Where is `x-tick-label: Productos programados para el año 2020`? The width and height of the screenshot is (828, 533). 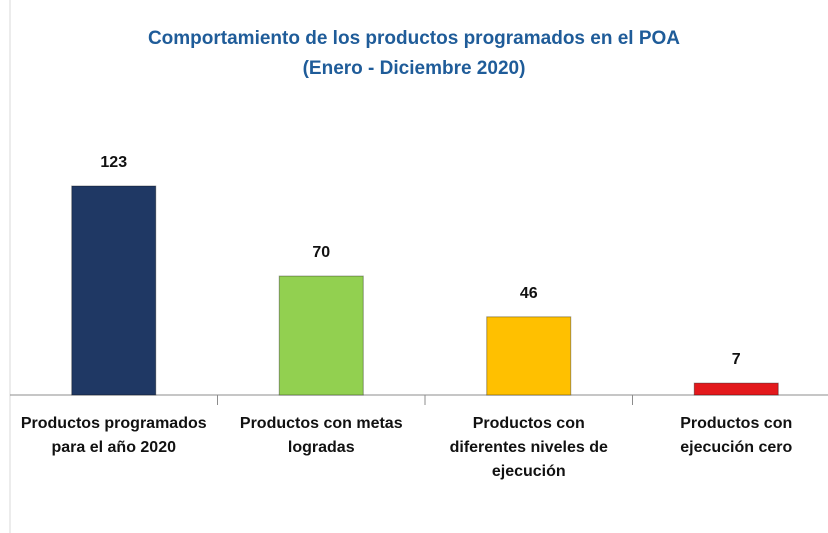
x-tick-label: Productos programados para el año 2020 is located at coordinates (113, 435).